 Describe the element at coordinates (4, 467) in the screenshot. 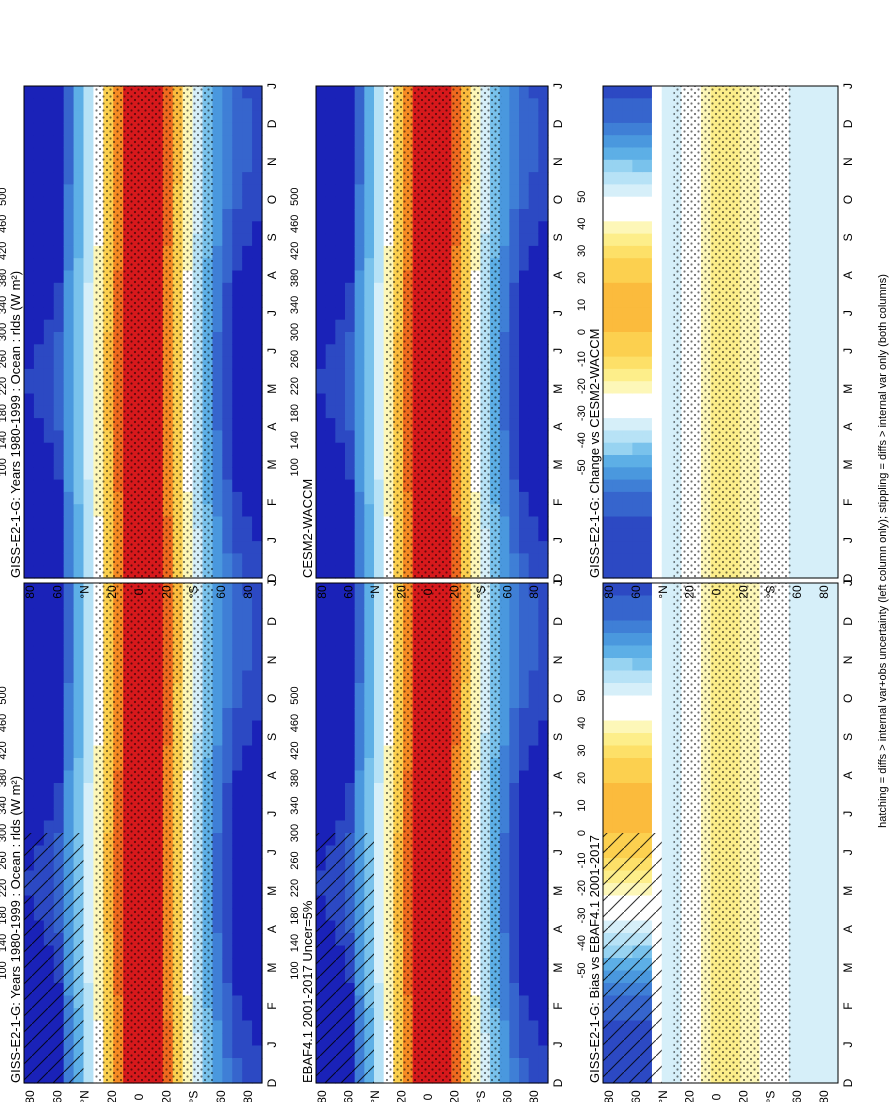

I see `colorbar-label: 100` at that location.